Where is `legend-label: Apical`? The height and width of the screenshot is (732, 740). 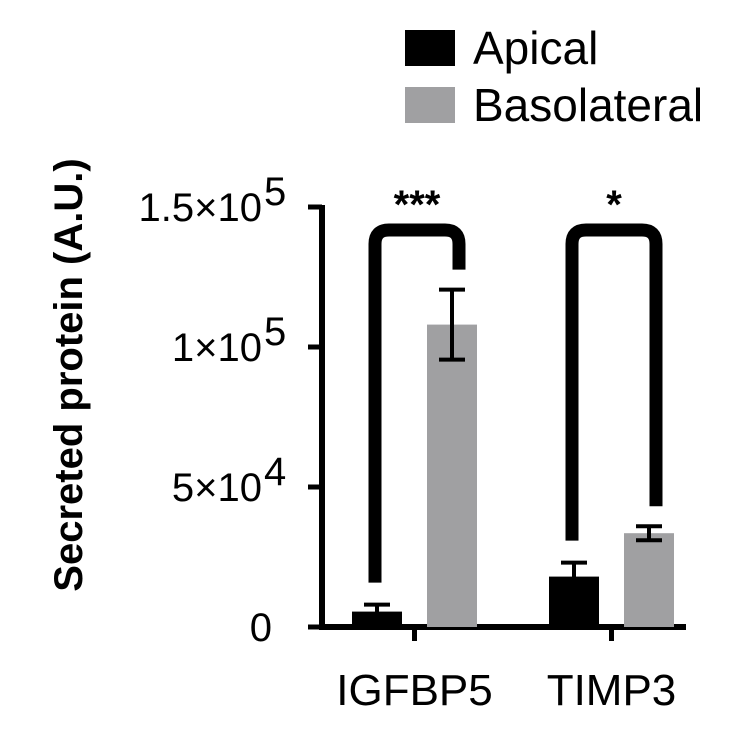 legend-label: Apical is located at coordinates (535, 48).